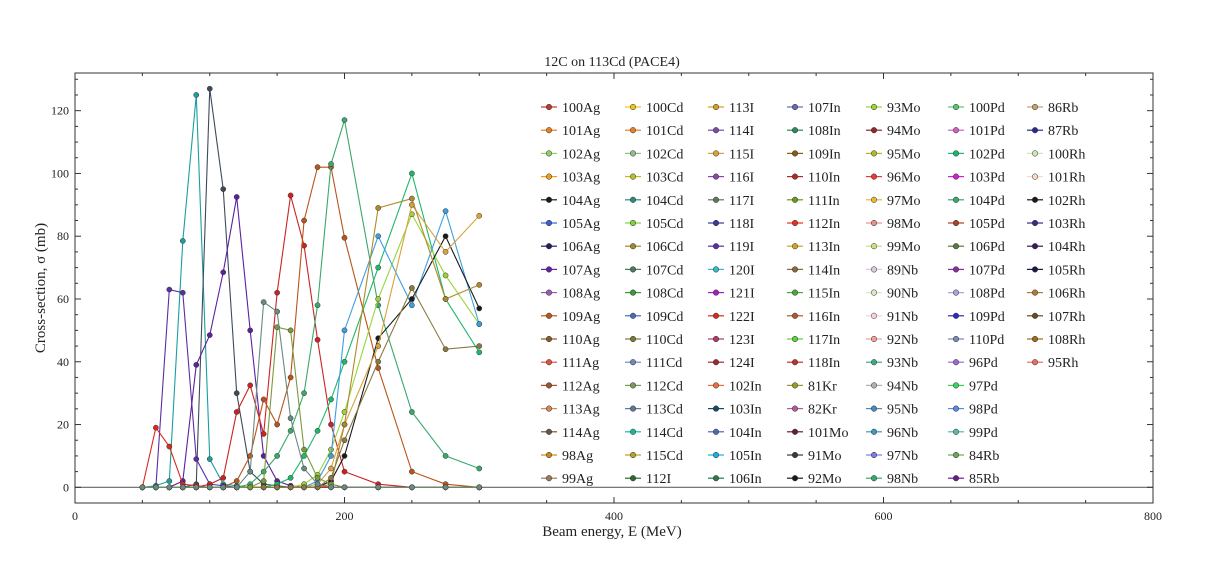 Image resolution: width=1224 pixels, height=581 pixels. What do you see at coordinates (570, 131) in the screenshot?
I see `legend-item-101Ag: 101Ag` at bounding box center [570, 131].